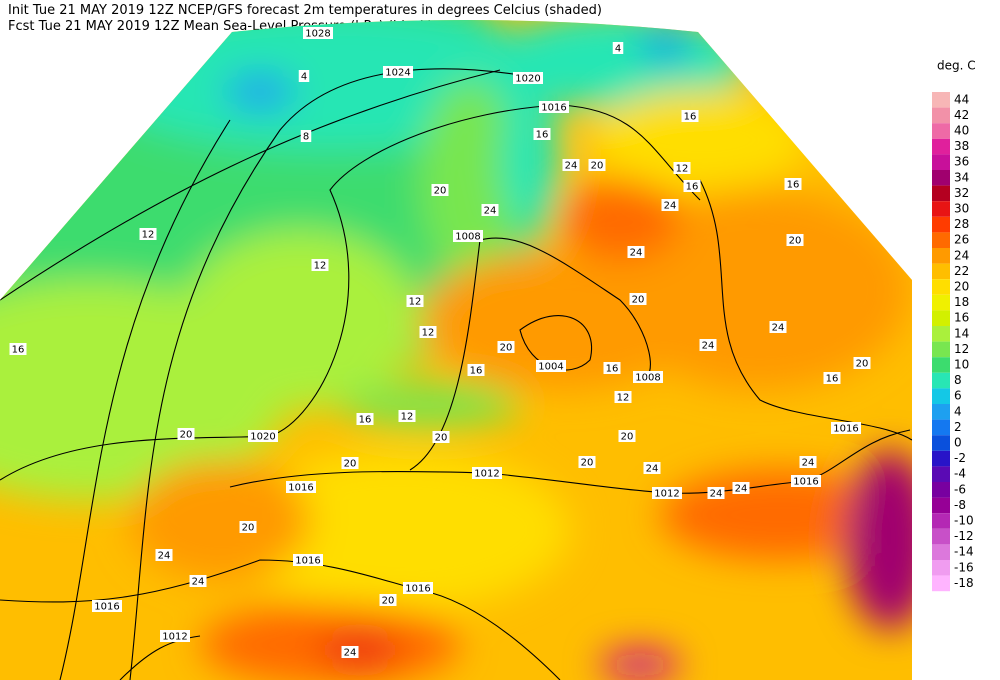 This screenshot has height=680, width=1000. Describe the element at coordinates (958, 411) in the screenshot. I see `legend-label: 4` at that location.